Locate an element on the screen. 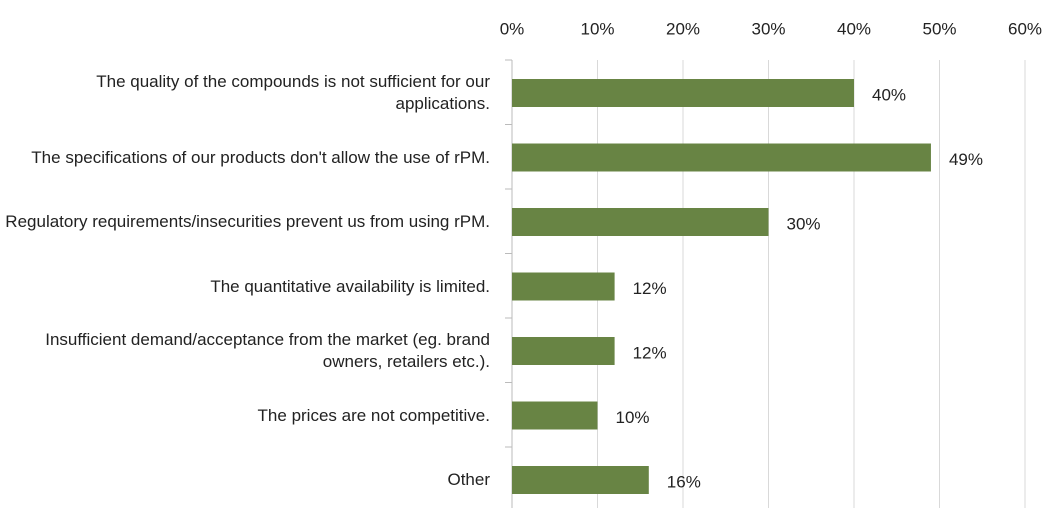 Image resolution: width=1049 pixels, height=508 pixels. x-tick-label: 0% is located at coordinates (512, 28).